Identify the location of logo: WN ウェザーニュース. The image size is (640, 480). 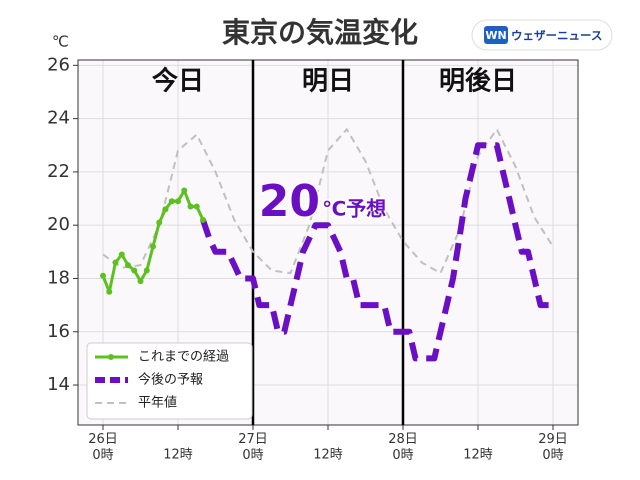
(542, 35).